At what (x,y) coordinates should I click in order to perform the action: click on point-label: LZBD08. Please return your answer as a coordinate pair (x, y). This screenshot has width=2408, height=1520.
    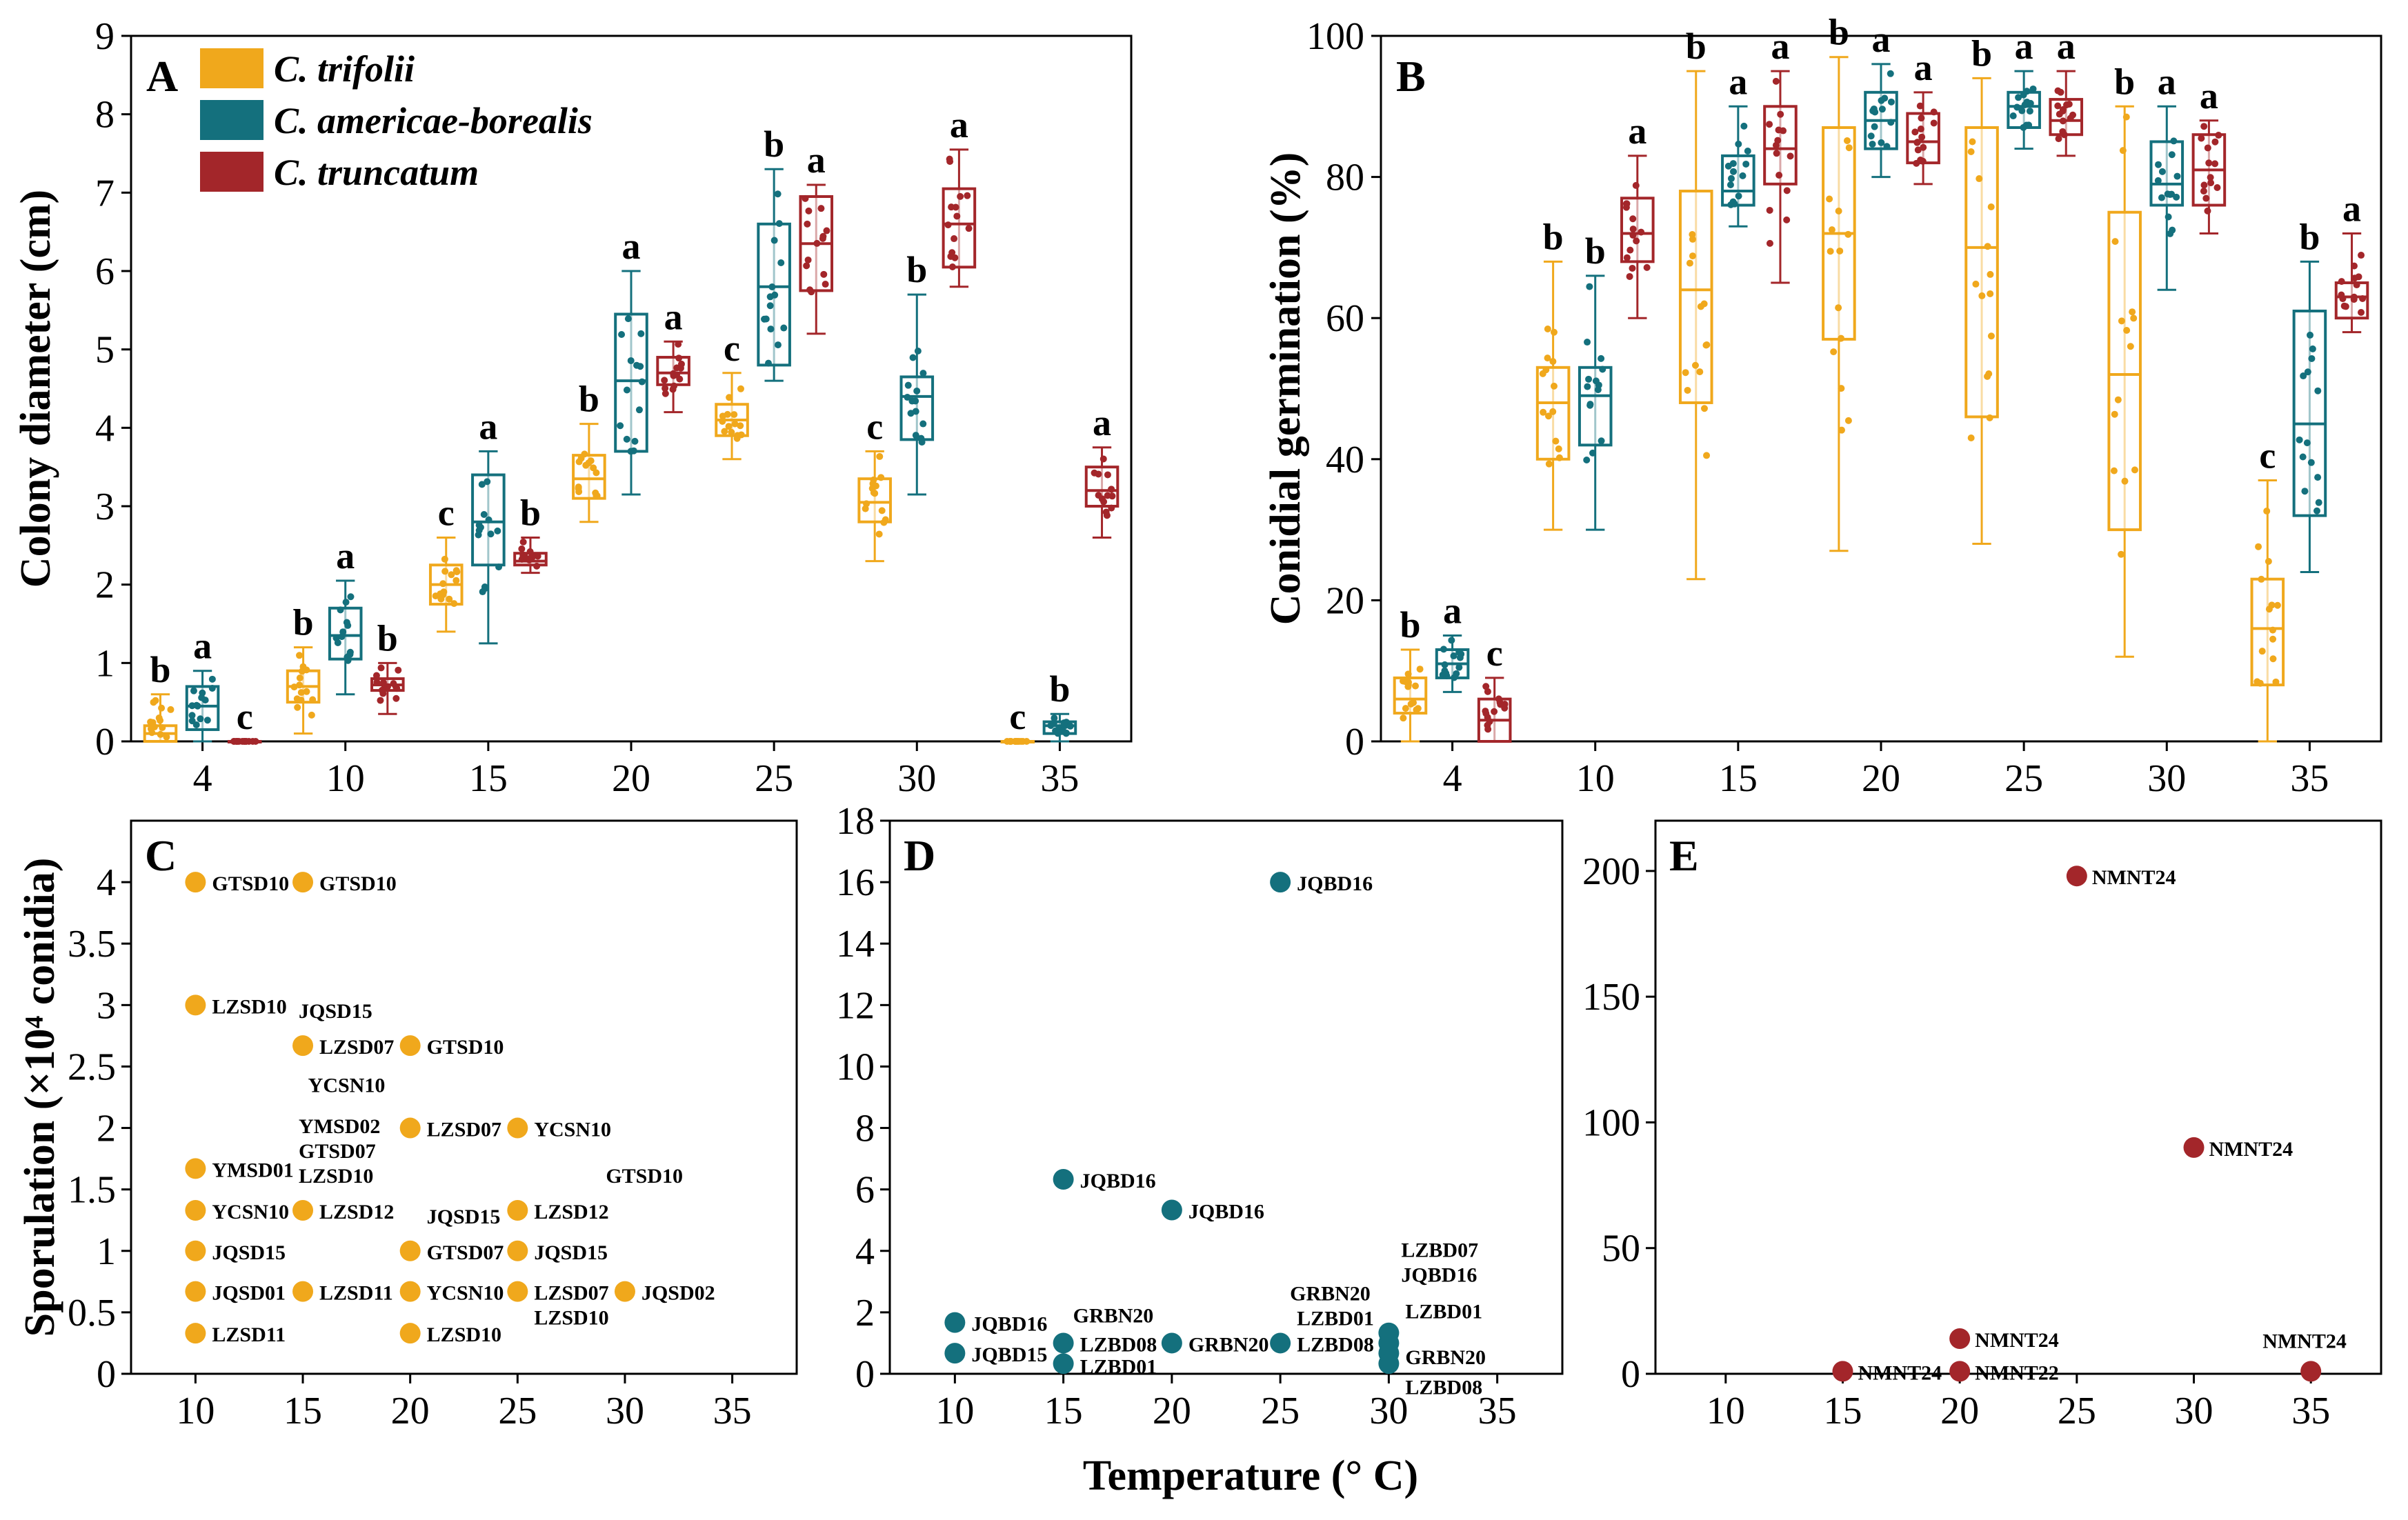
    Looking at the image, I should click on (1336, 1344).